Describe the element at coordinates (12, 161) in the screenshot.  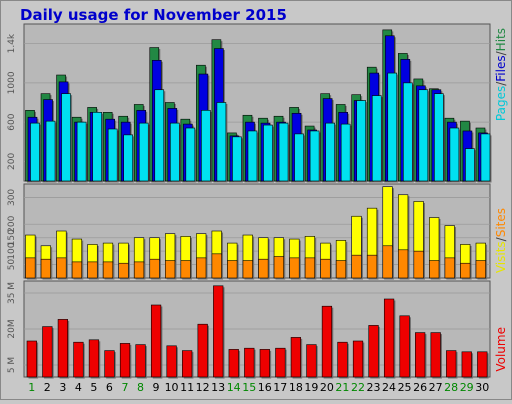
I see `hits-panel-tick-label: 200` at that location.